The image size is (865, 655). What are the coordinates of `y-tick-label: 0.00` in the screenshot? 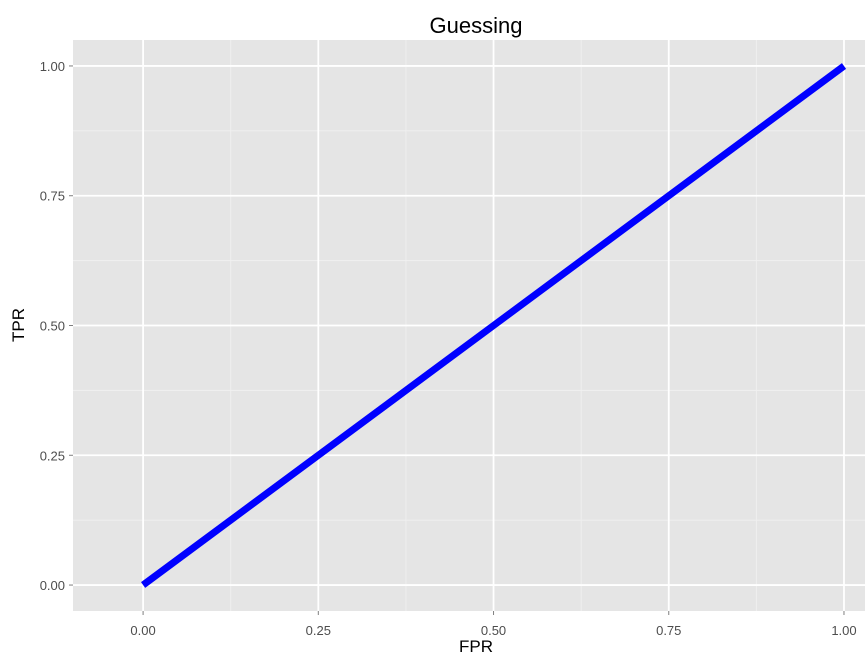 It's located at (52, 585).